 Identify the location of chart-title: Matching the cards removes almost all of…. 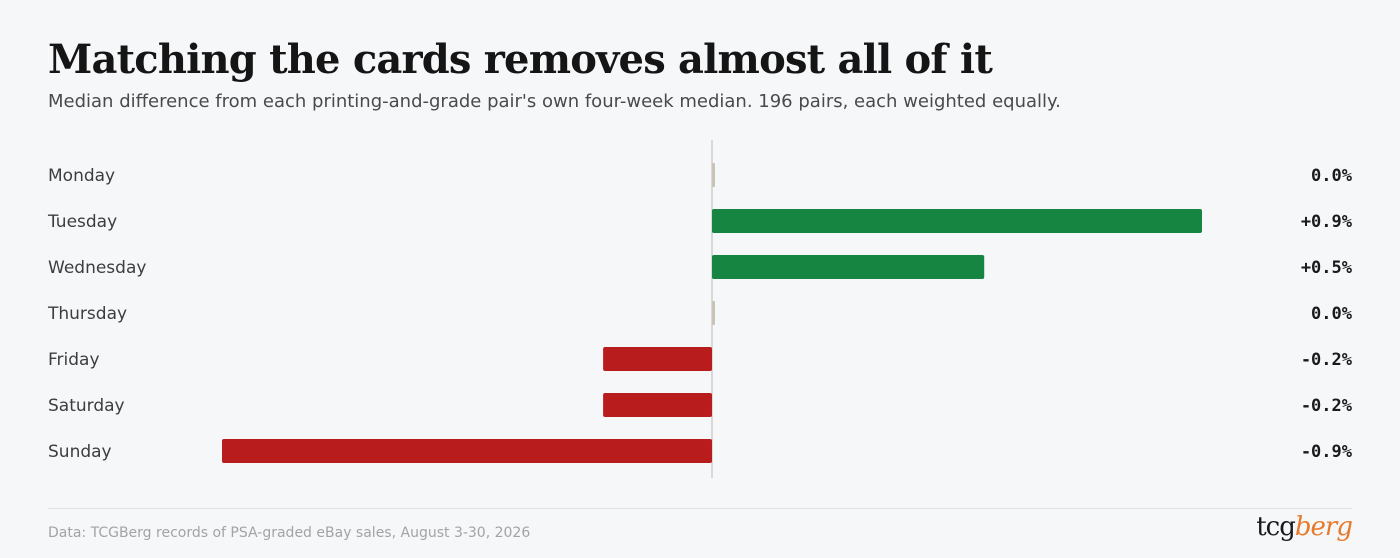
(520, 59).